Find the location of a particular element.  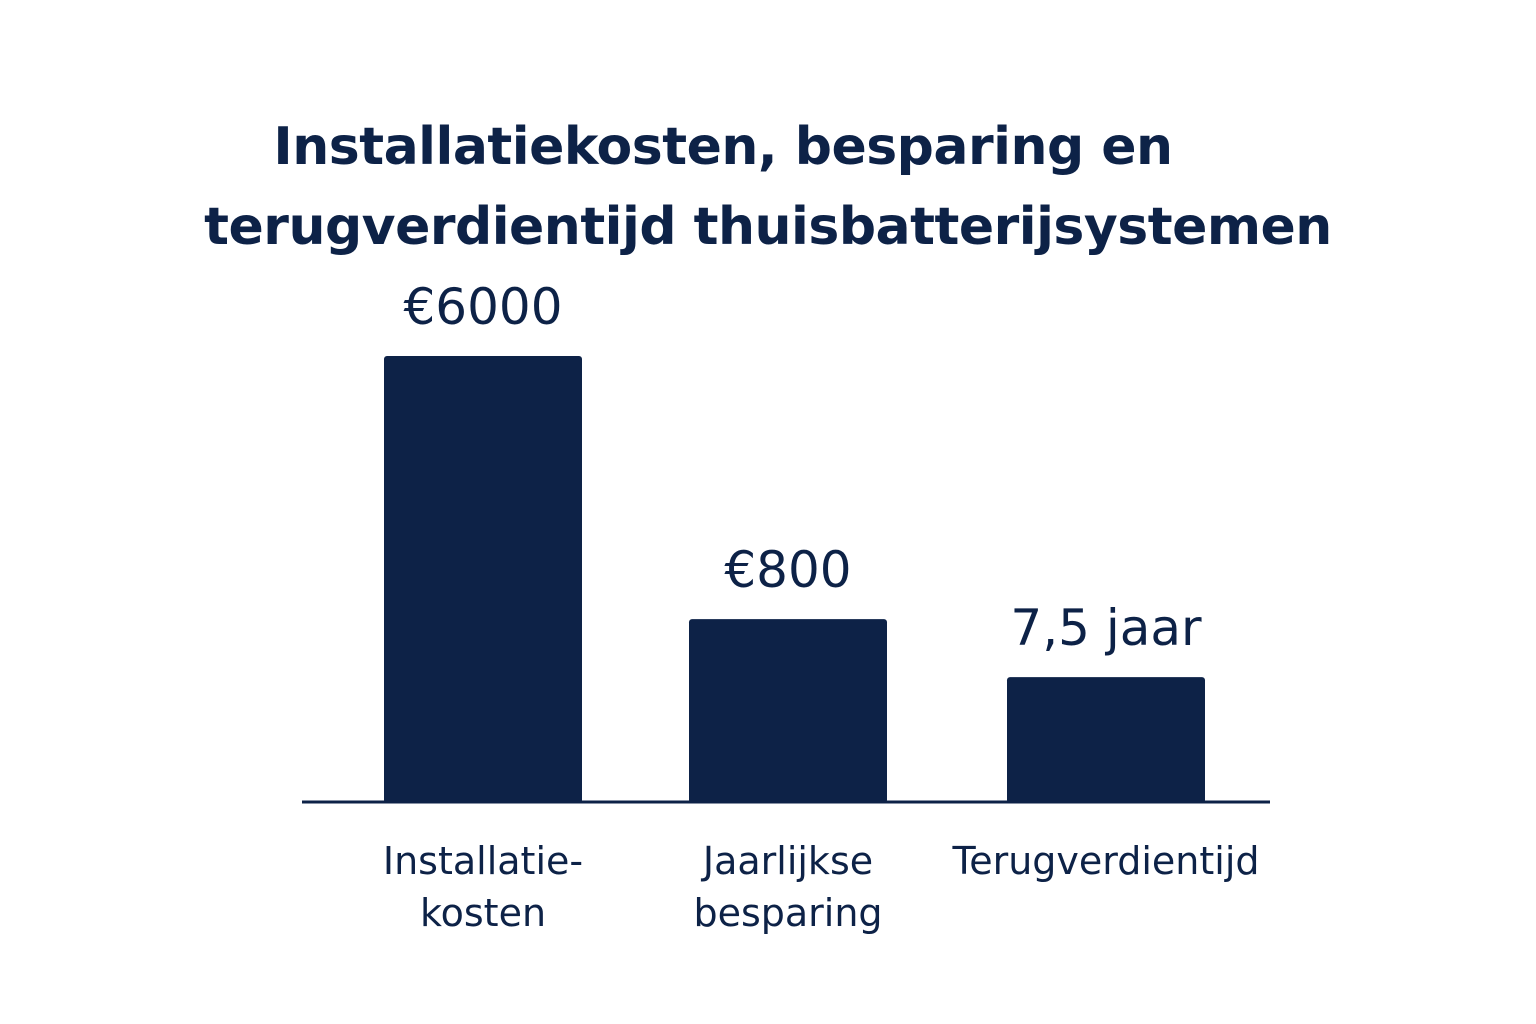

x-tick-label-2-line-1: Jaarlijkse is located at coordinates (787, 861).